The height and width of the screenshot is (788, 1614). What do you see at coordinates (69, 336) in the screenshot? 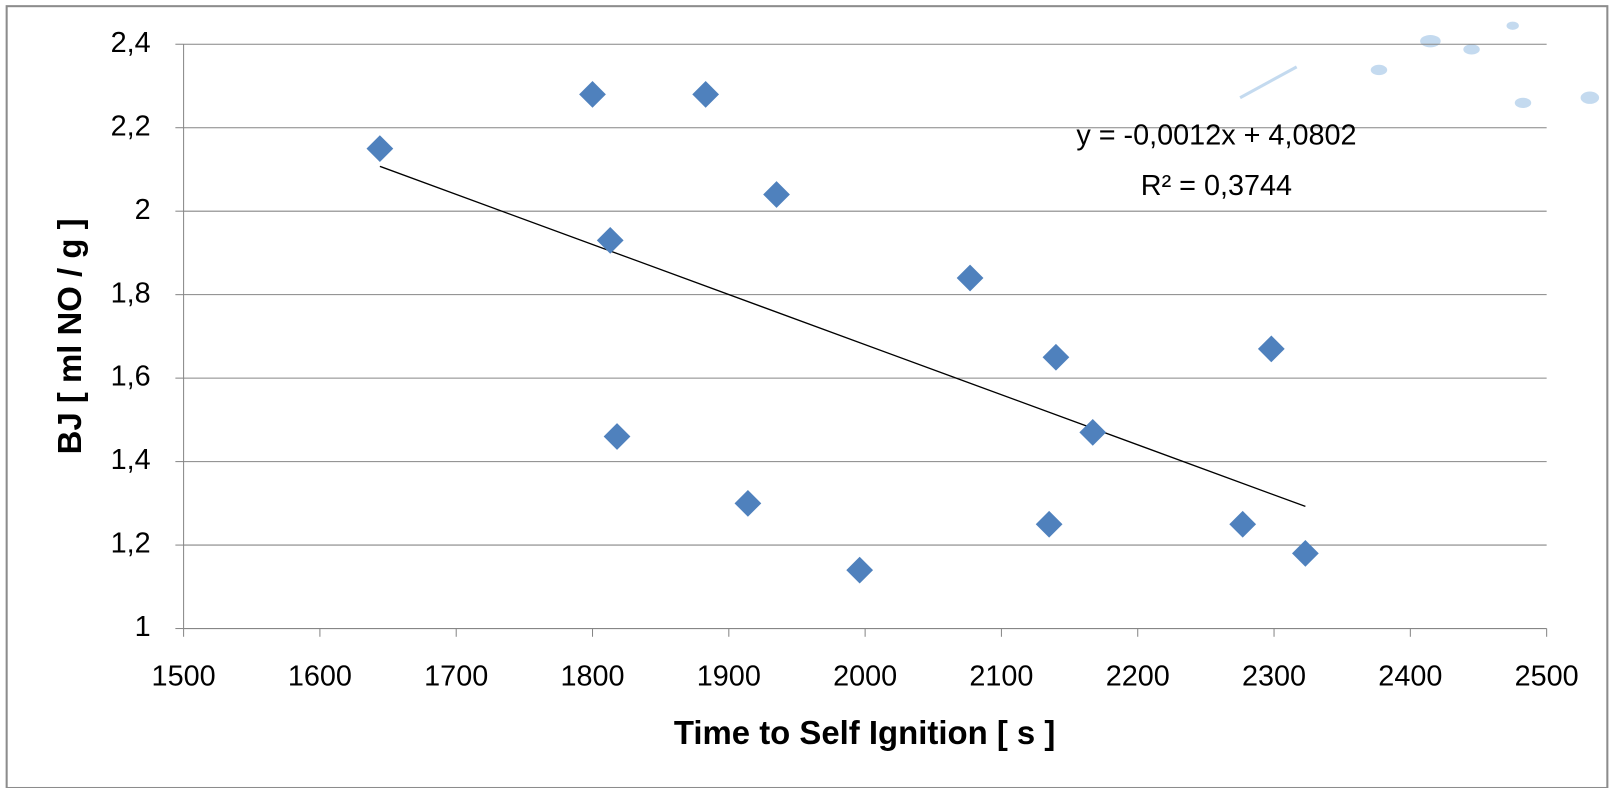
I see `y-axis-title: BJ [ ml NO / g ]` at bounding box center [69, 336].